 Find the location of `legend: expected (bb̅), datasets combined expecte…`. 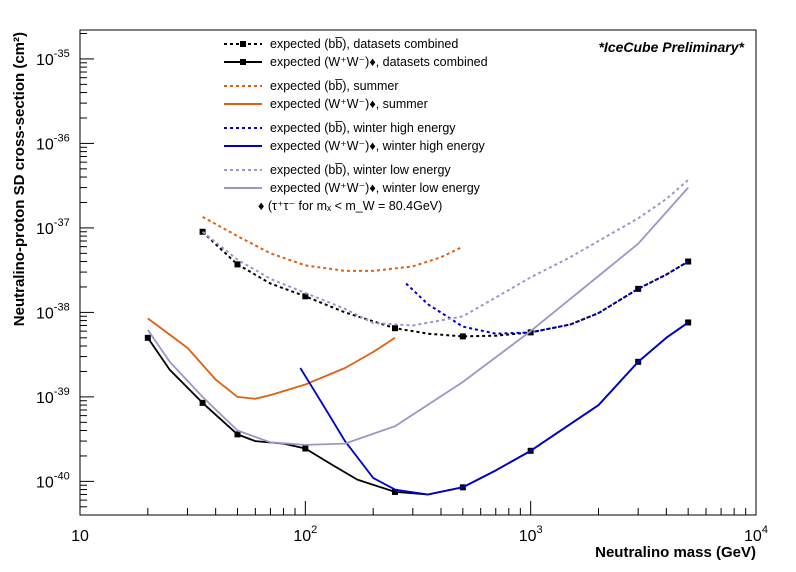

legend: expected (bb̅), datasets combined expecte… is located at coordinates (356, 125).